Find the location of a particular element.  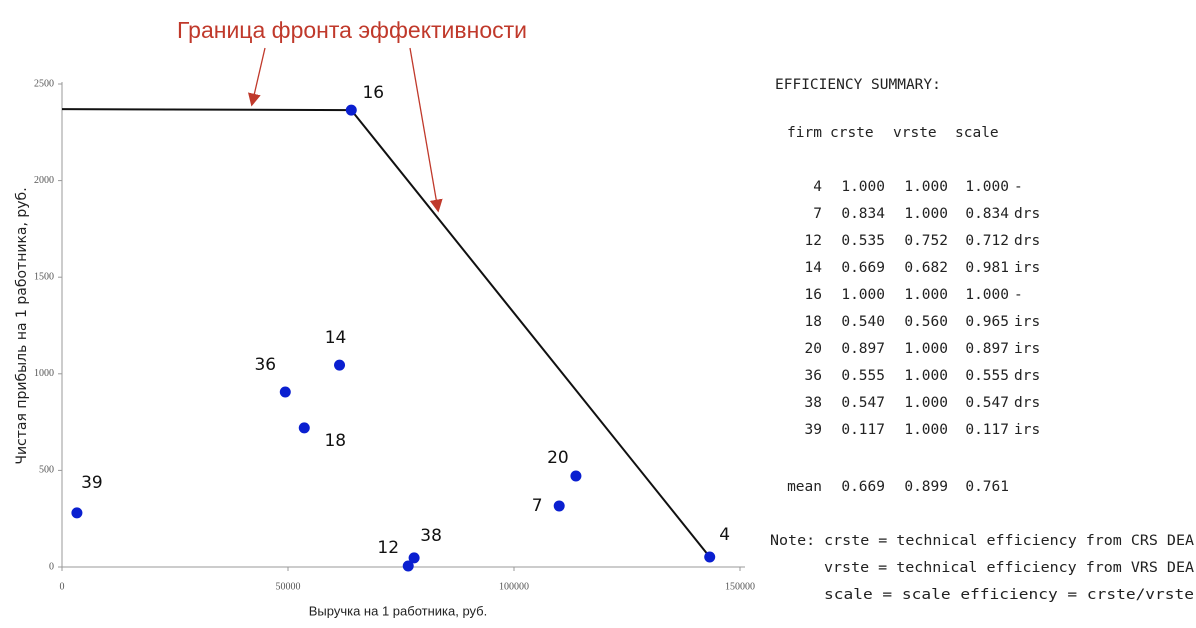

table-cell: 0.560 is located at coordinates (926, 322).